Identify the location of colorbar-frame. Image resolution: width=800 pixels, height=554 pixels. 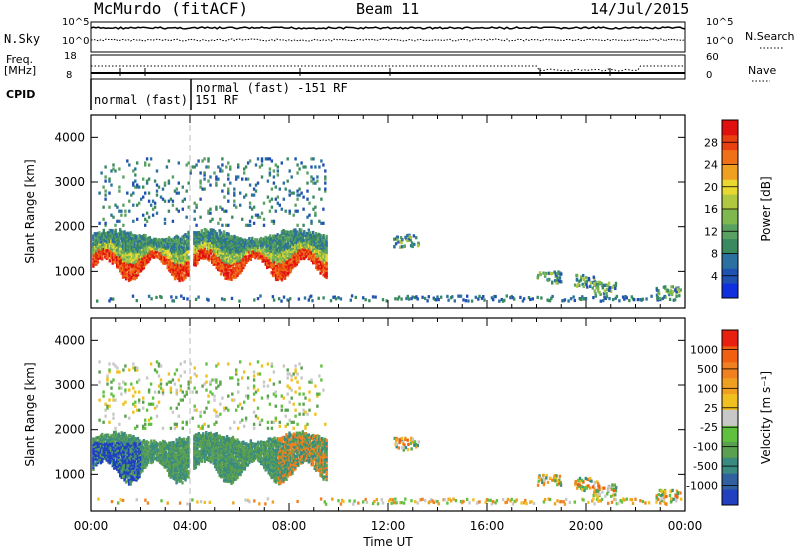
(730, 417).